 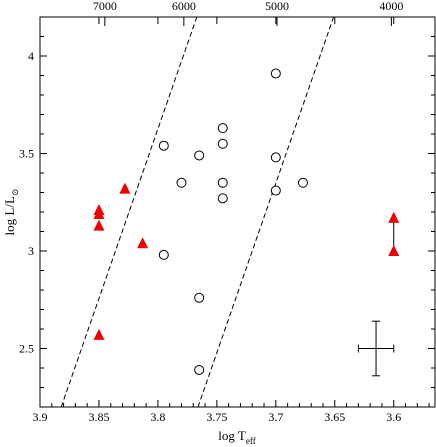 What do you see at coordinates (157, 417) in the screenshot?
I see `x-tick-label: 3.8` at bounding box center [157, 417].